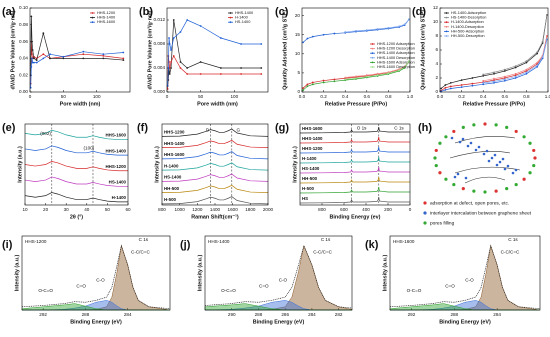 This screenshot has height=337, width=550. I want to click on x-tick-label: 0.2, so click(461, 96).